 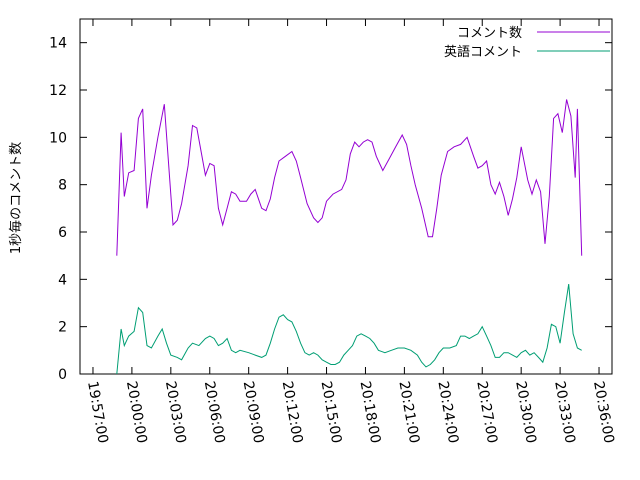 What do you see at coordinates (62, 233) in the screenshot?
I see `y-tick-label: 6` at bounding box center [62, 233].